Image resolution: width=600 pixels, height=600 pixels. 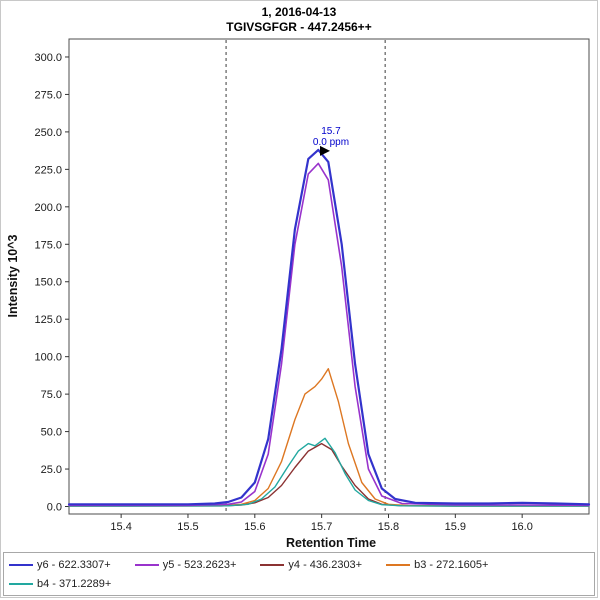 What do you see at coordinates (398, 564) in the screenshot?
I see `legend-swatch-b3` at bounding box center [398, 564].